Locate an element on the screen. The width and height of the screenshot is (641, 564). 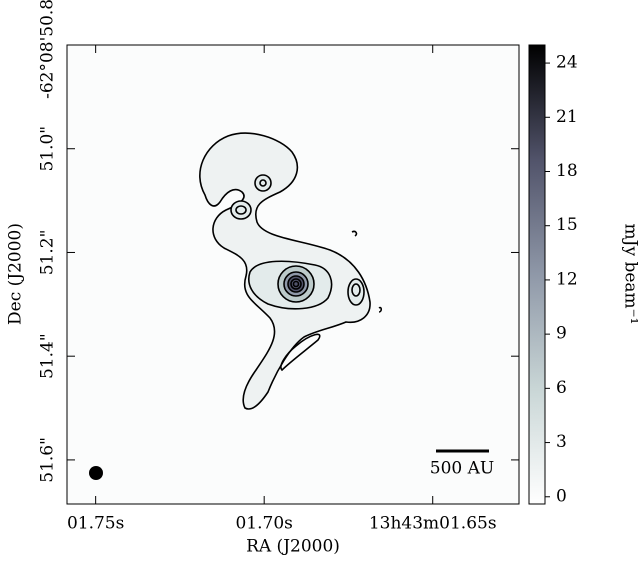
y-tick-label: 51.0" is located at coordinates (48, 149).